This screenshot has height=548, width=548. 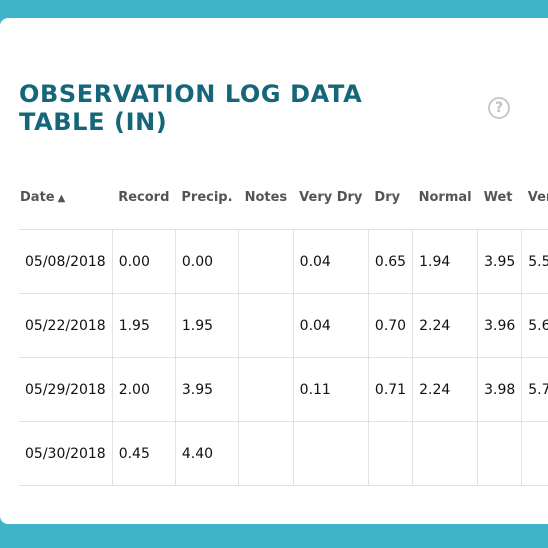 I want to click on column-header-precip: Precip., so click(x=207, y=197).